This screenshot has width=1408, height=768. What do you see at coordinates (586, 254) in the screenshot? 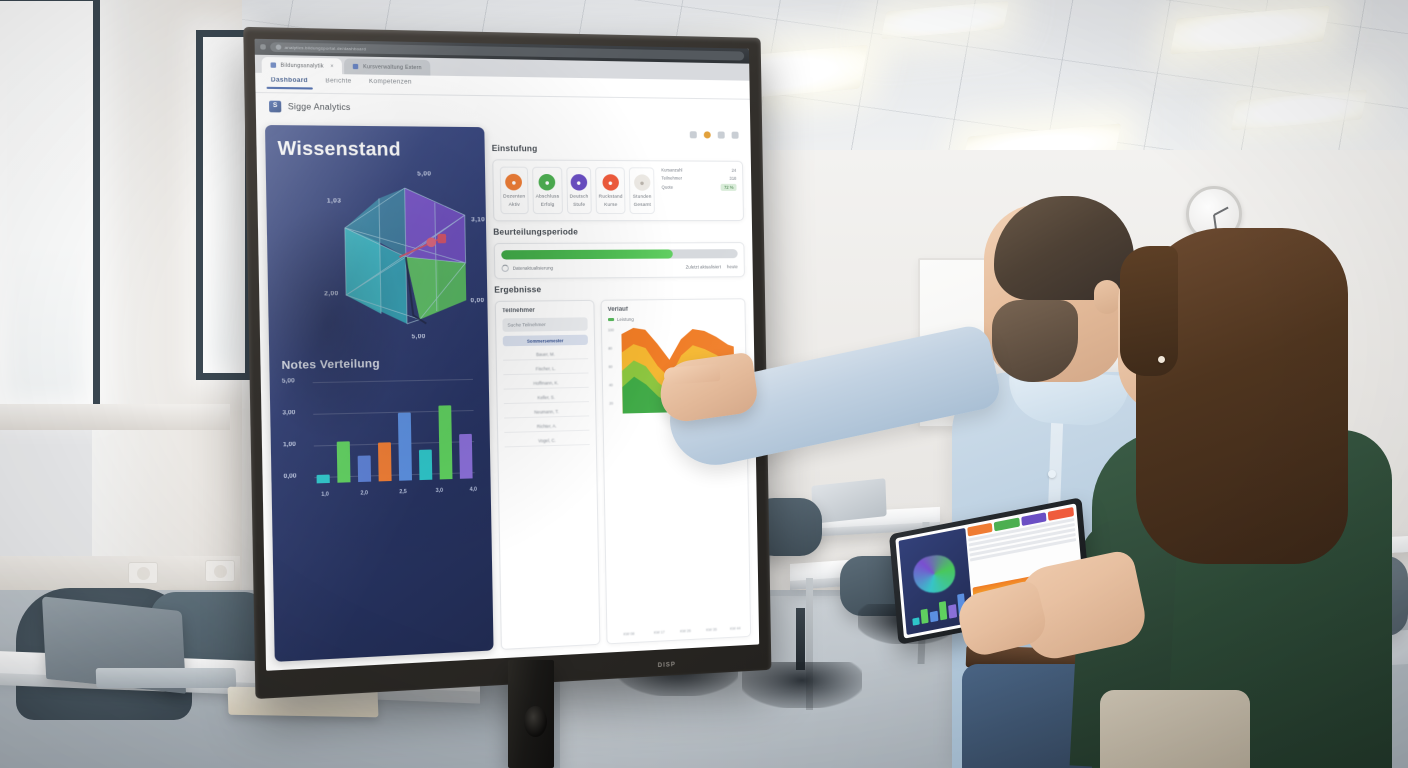
I see `progress-bar-fill` at bounding box center [586, 254].